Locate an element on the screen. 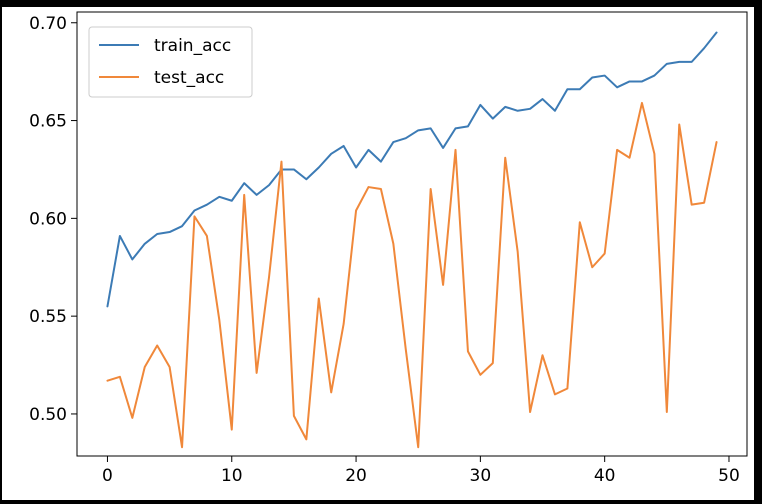  x-tick-label: 10 is located at coordinates (232, 476).